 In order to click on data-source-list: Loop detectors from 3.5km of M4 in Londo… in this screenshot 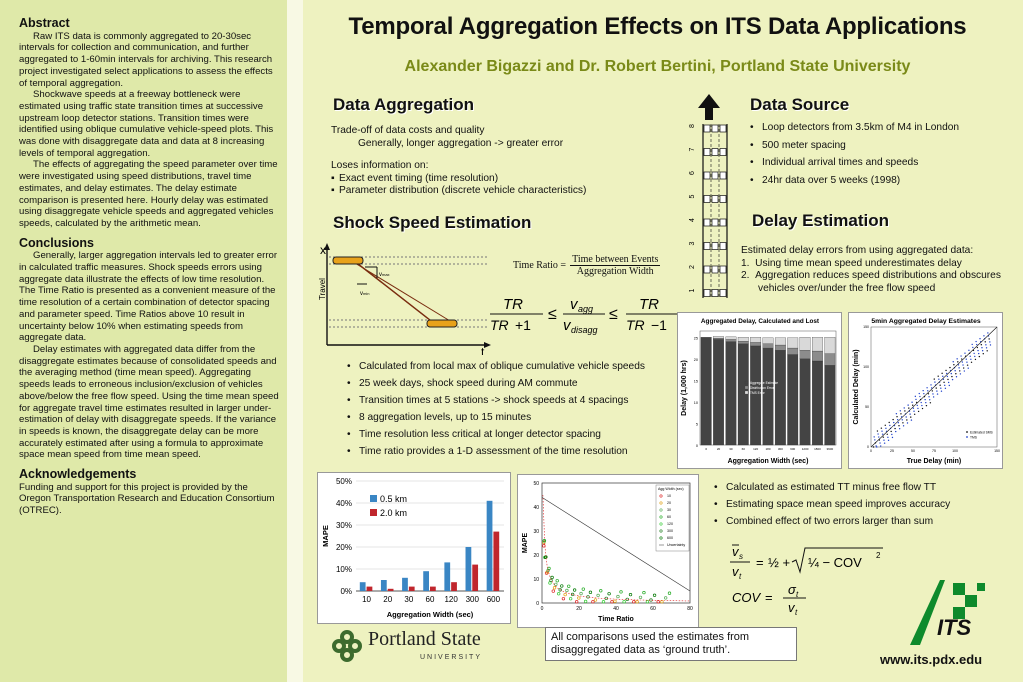, I will do `click(885, 157)`.